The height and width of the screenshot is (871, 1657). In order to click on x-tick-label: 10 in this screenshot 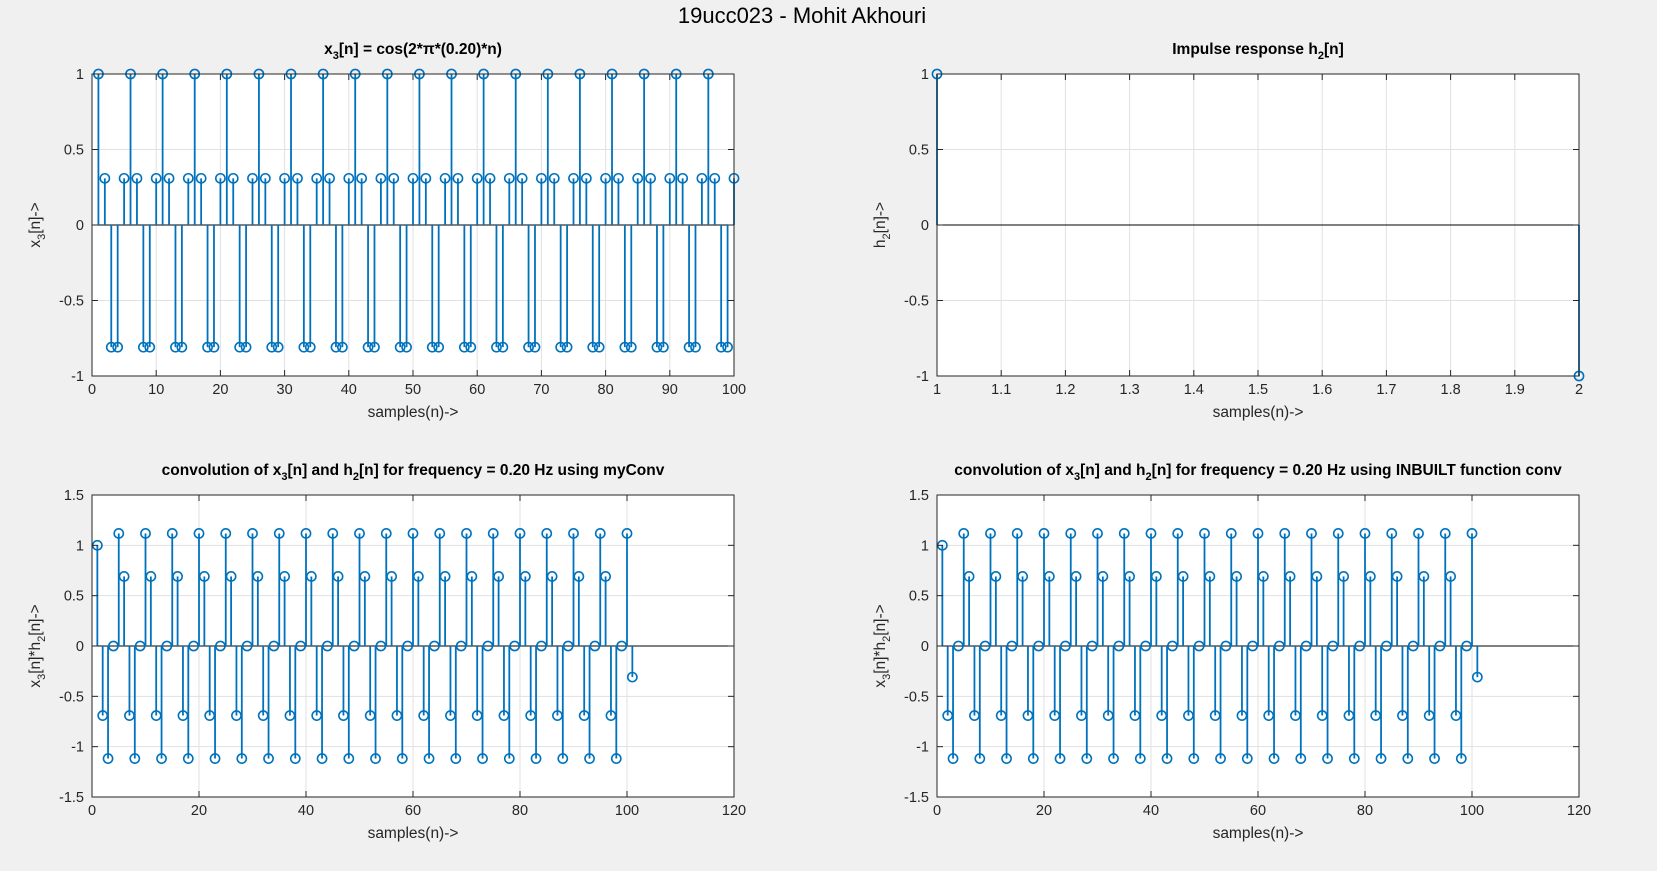, I will do `click(156, 390)`.